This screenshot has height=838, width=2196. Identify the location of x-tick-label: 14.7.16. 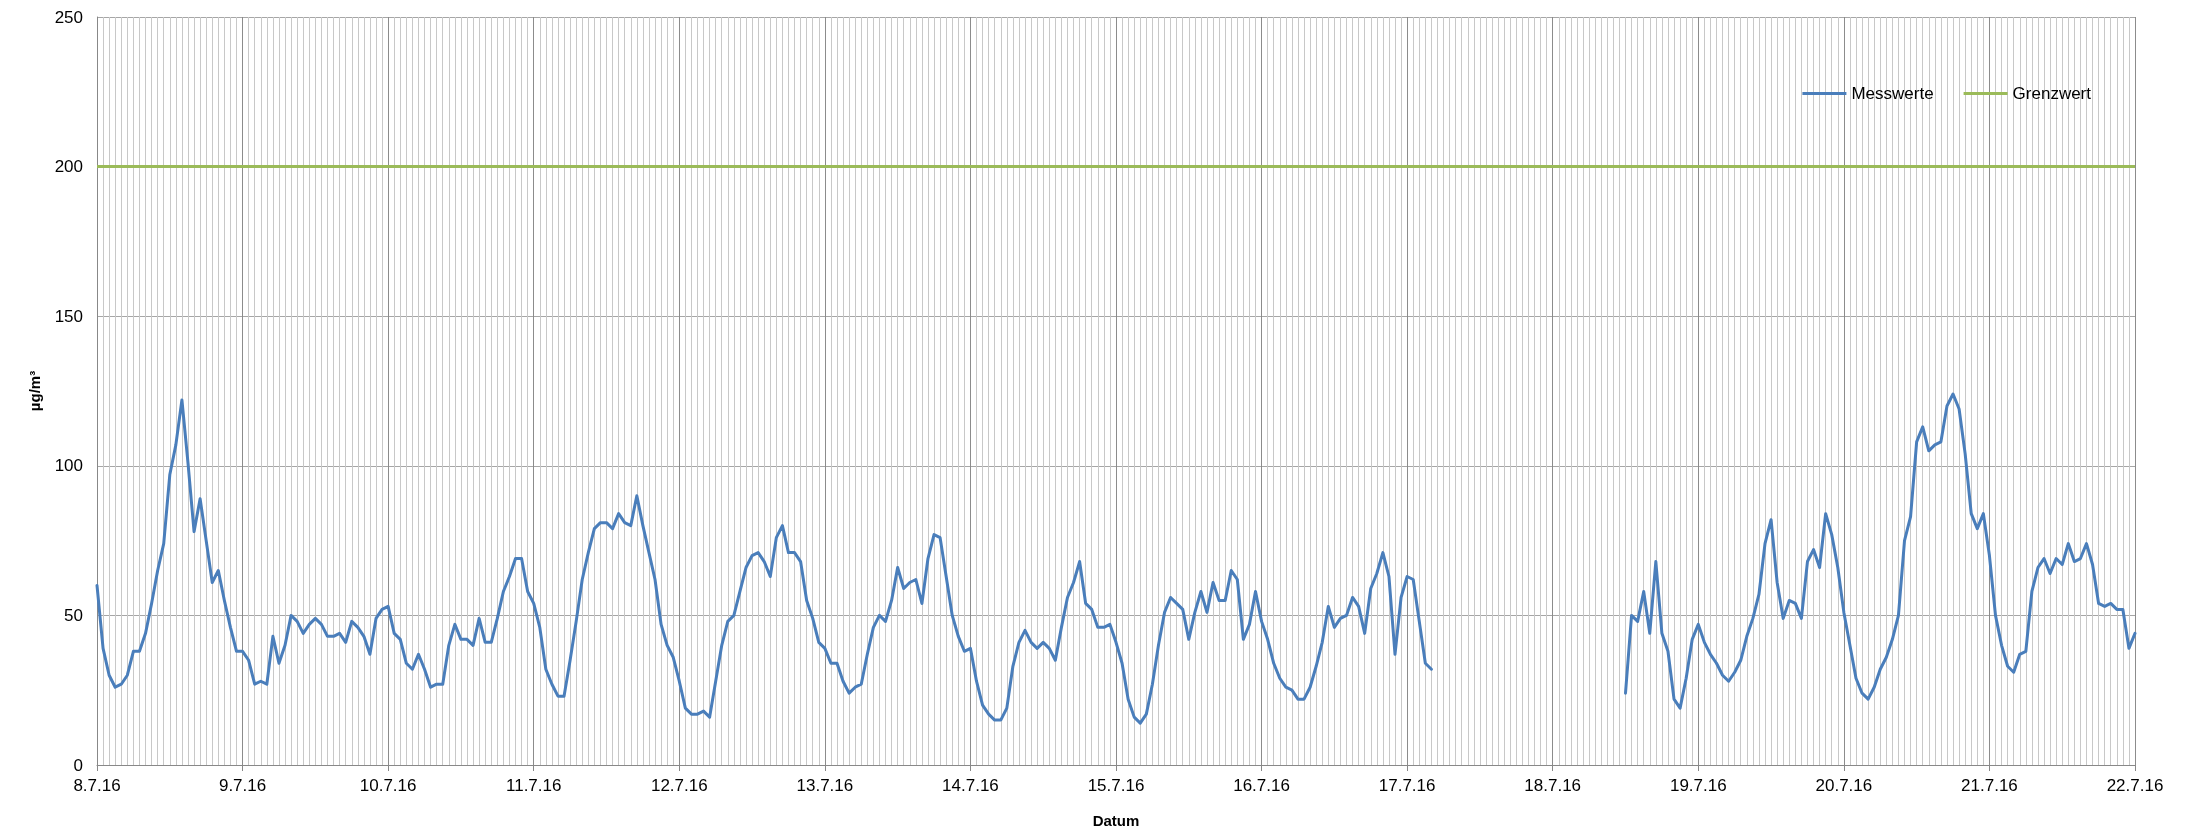
(970, 785).